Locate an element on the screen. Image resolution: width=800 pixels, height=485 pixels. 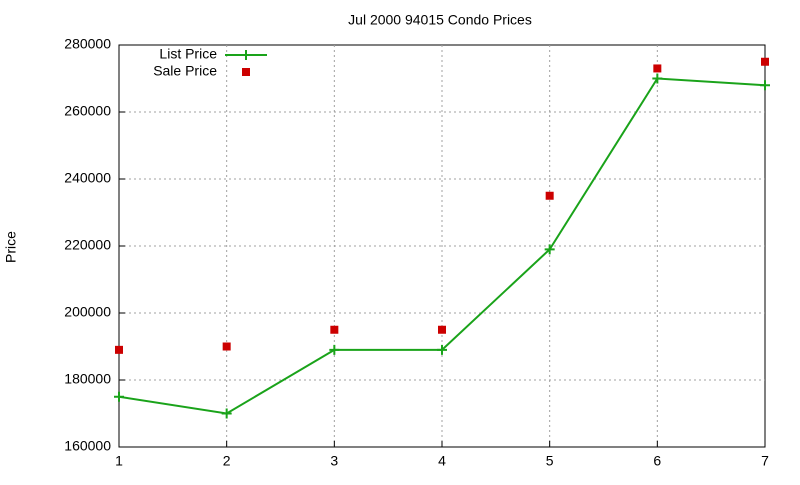
y-tick-label: 220000 is located at coordinates (87, 245).